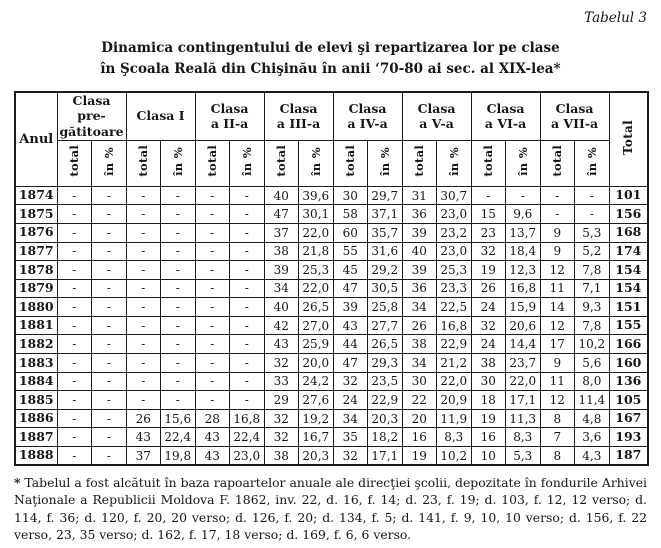  Describe the element at coordinates (350, 437) in the screenshot. I see `data-cell: 35` at that location.